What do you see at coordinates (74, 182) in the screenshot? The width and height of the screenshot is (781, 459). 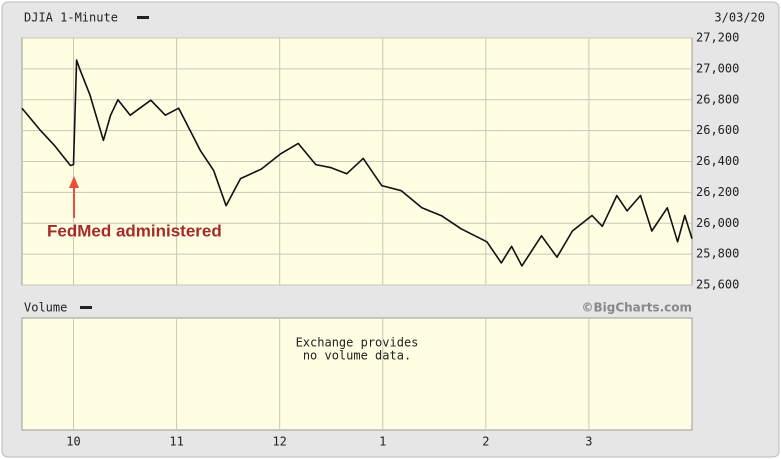 I see `annotation-arrowhead` at bounding box center [74, 182].